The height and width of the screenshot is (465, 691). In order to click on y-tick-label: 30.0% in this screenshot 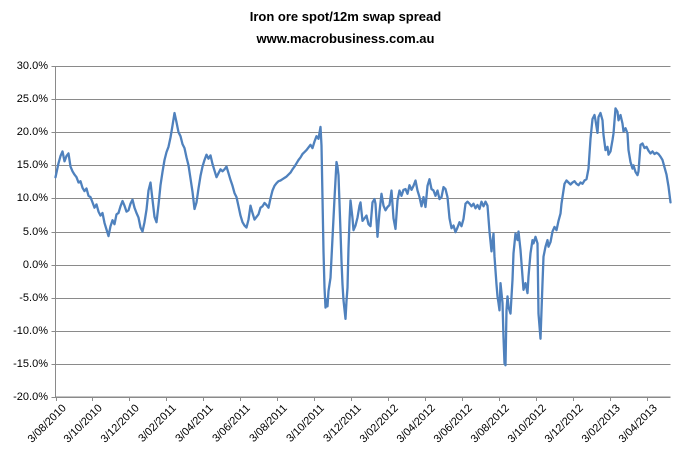, I will do `click(32, 65)`.